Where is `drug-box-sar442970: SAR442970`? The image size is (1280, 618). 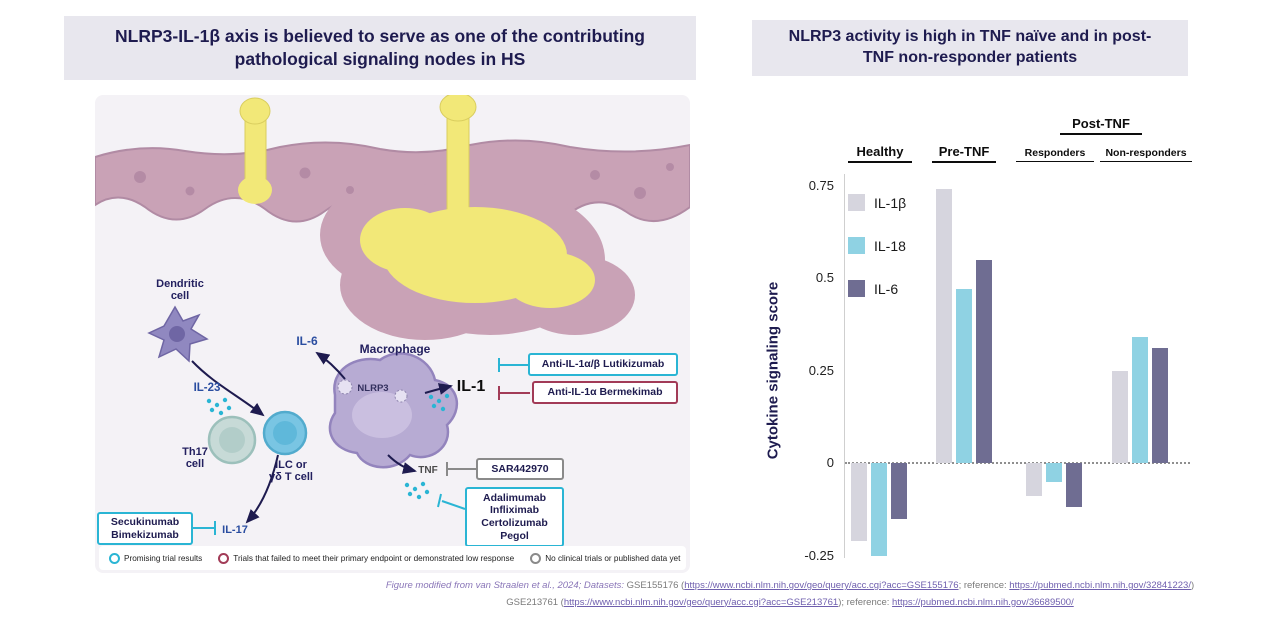
drug-box-sar442970: SAR442970 is located at coordinates (520, 469).